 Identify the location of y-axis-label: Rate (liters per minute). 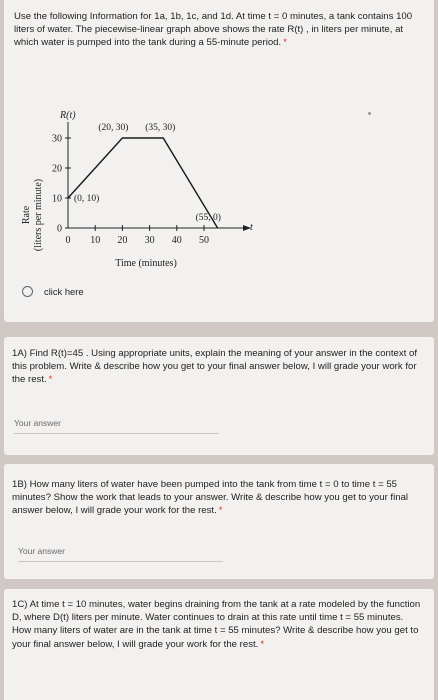
(32, 215).